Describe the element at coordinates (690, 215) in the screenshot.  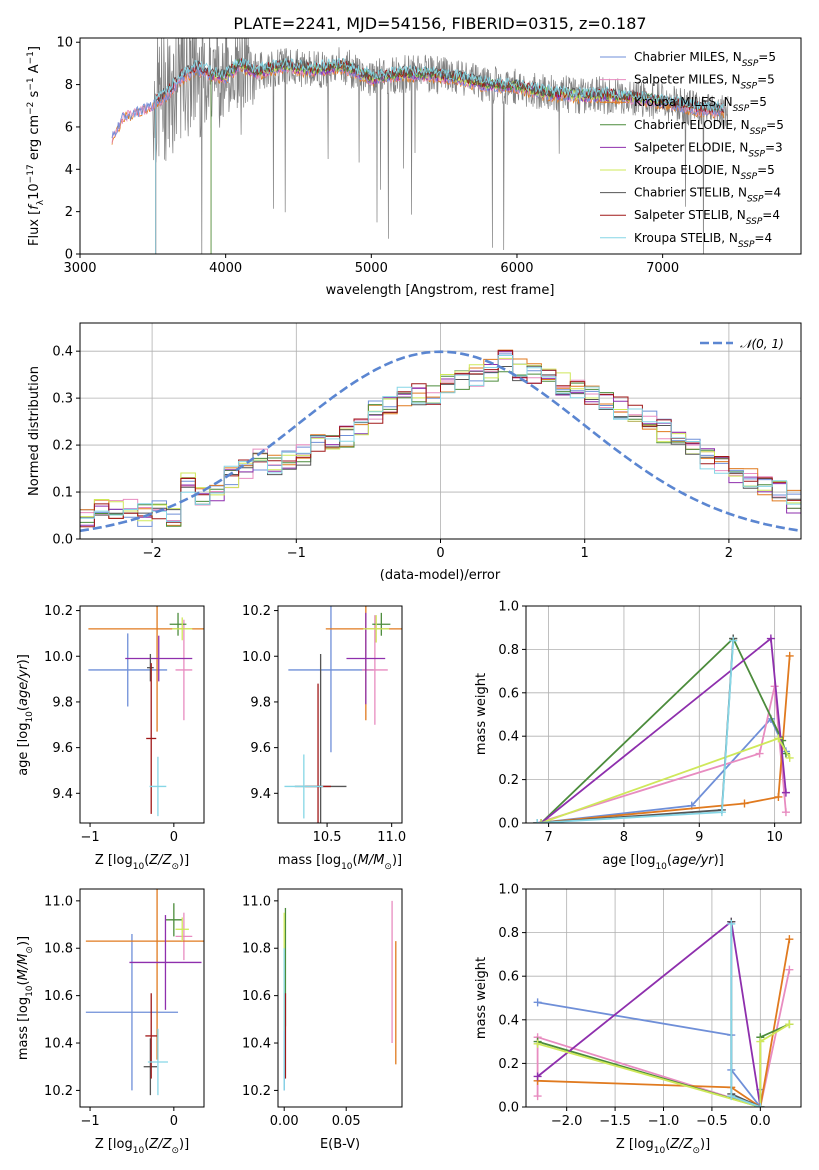
I see `legend-segment: Salpeter STELIB, N` at that location.